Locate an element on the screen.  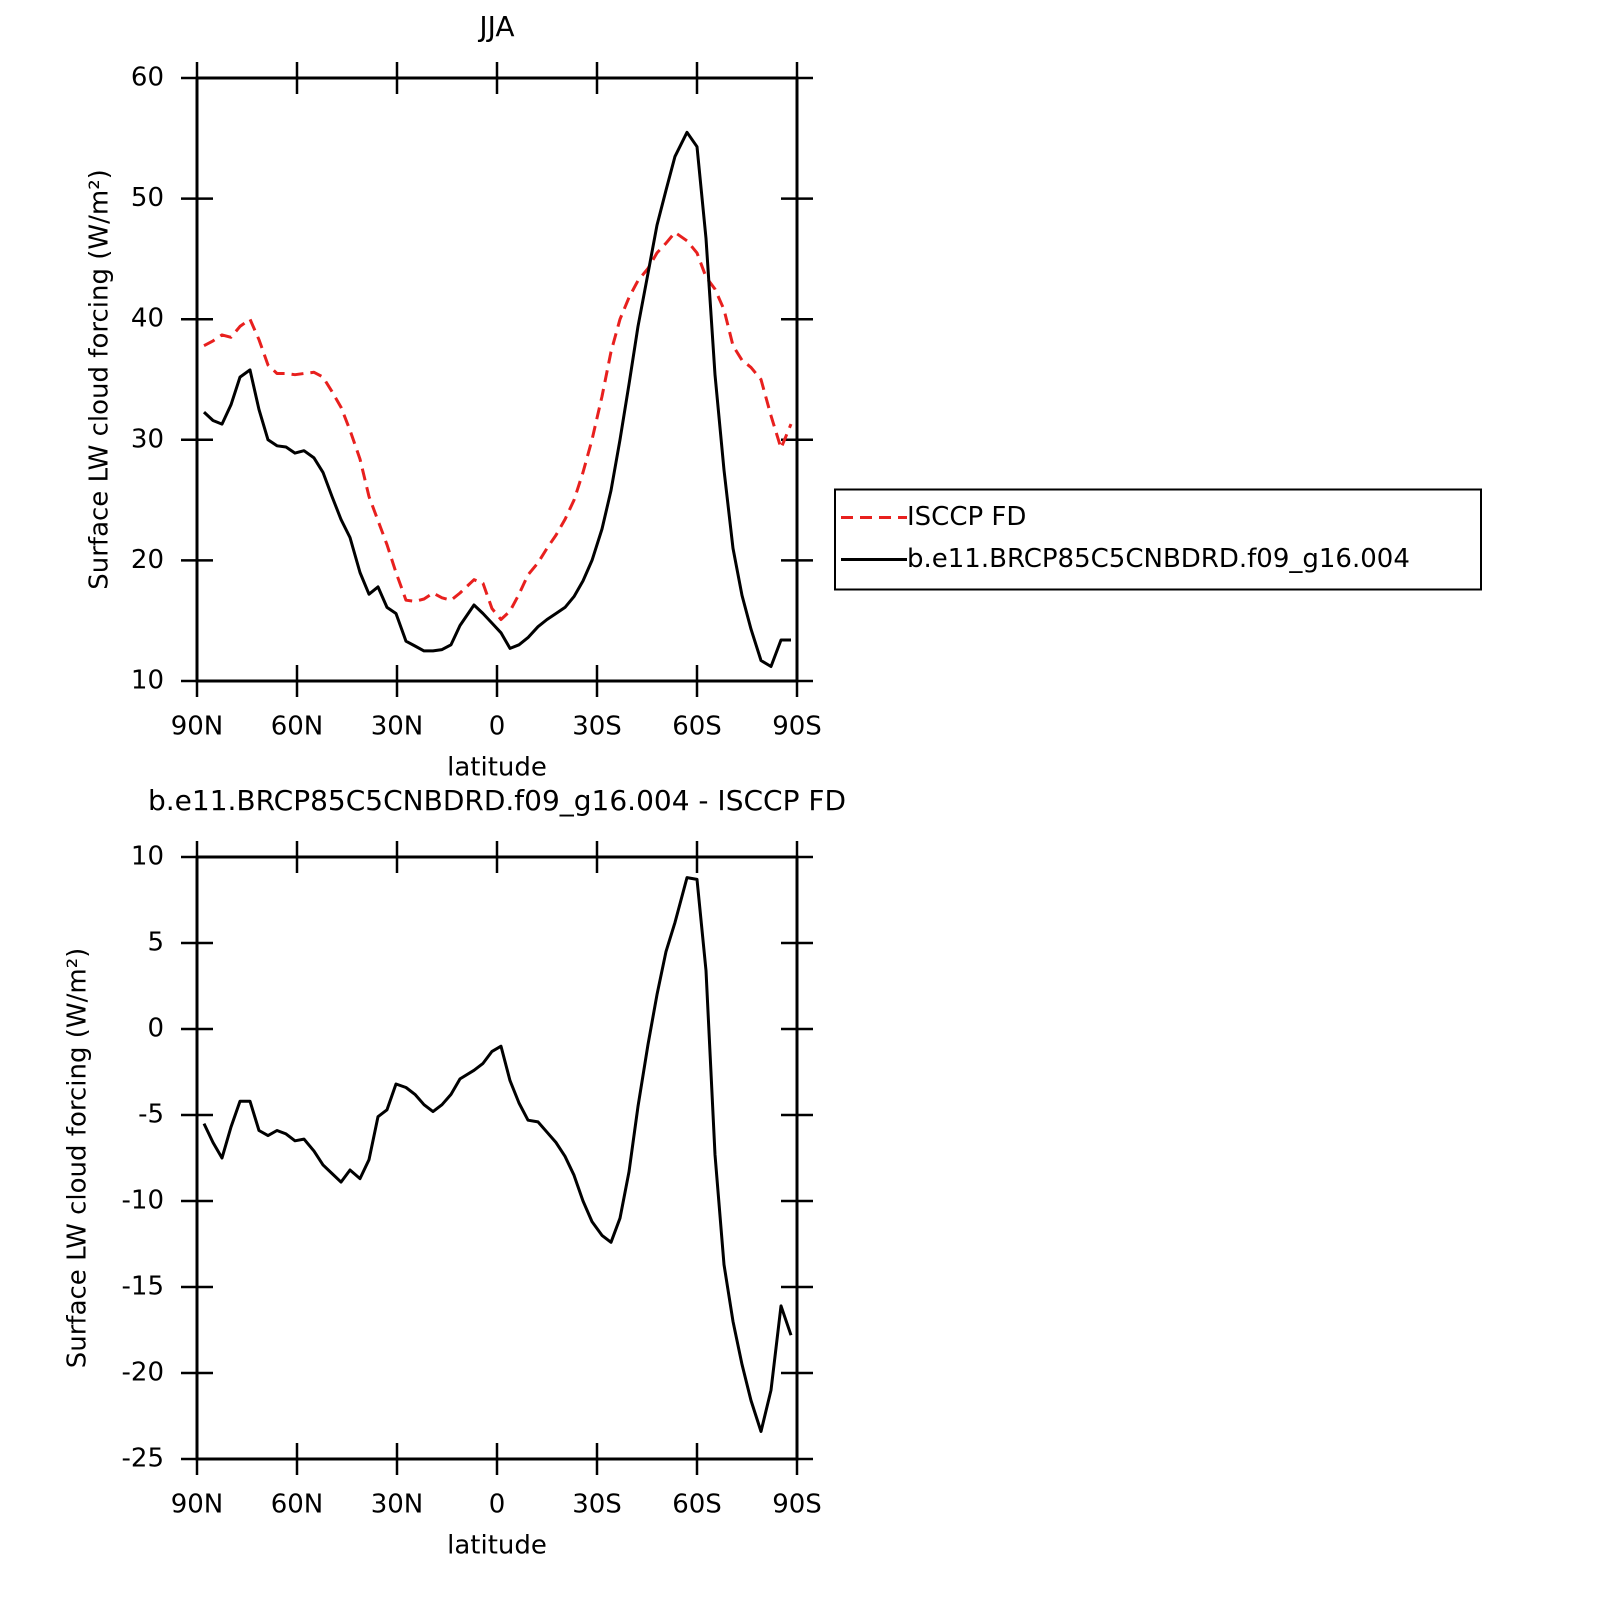
y-tick-label: -15 is located at coordinates (143, 1287).